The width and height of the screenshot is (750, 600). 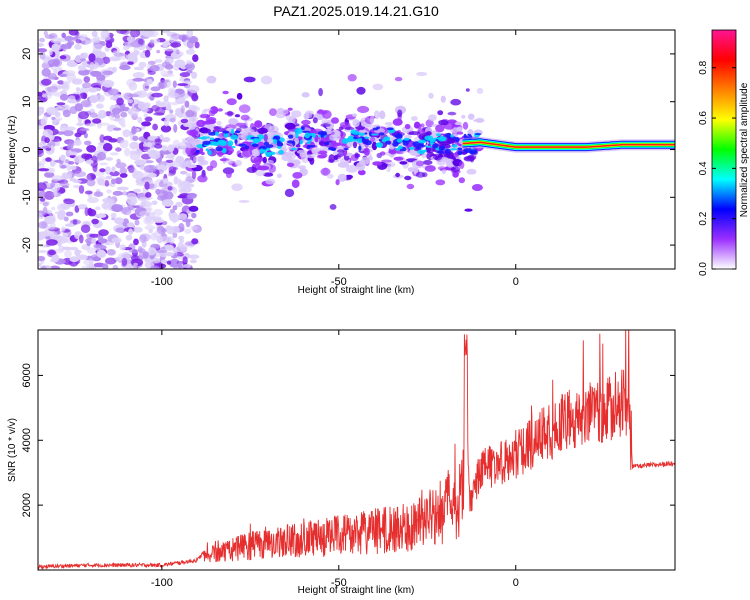 I want to click on y-tick-label: 10, so click(x=27, y=102).